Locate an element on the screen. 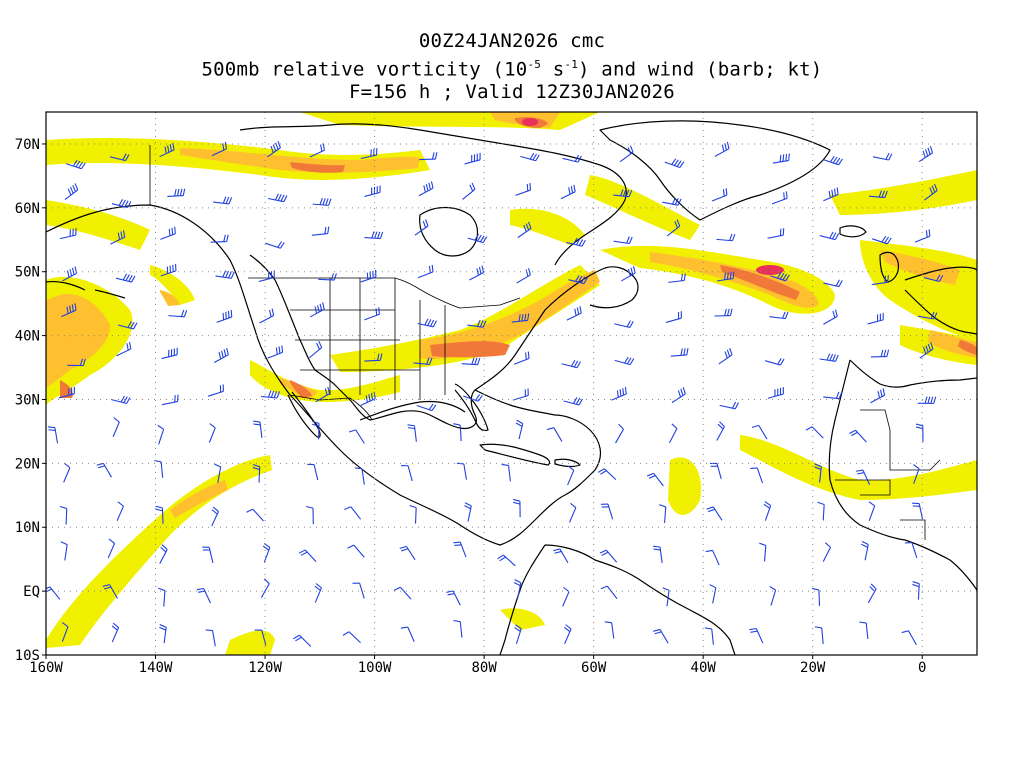 The width and height of the screenshot is (1024, 768). latitude-axis: 70N 60N 50N 40N 30N 20N 10N EQ 10S is located at coordinates (30, 400).